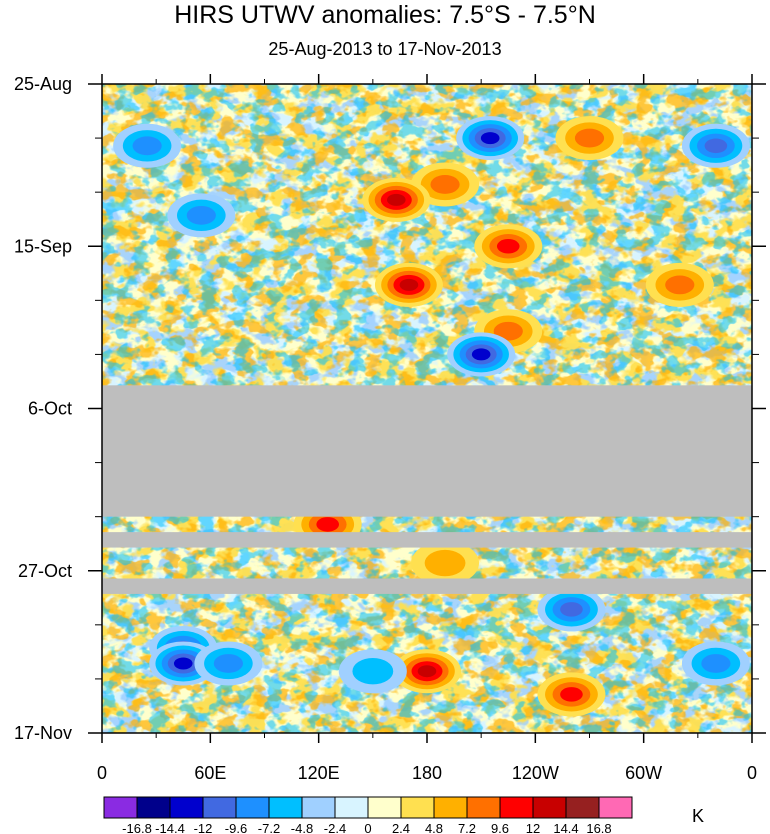 The image size is (770, 834). I want to click on colorbar-label: 2.4, so click(401, 827).